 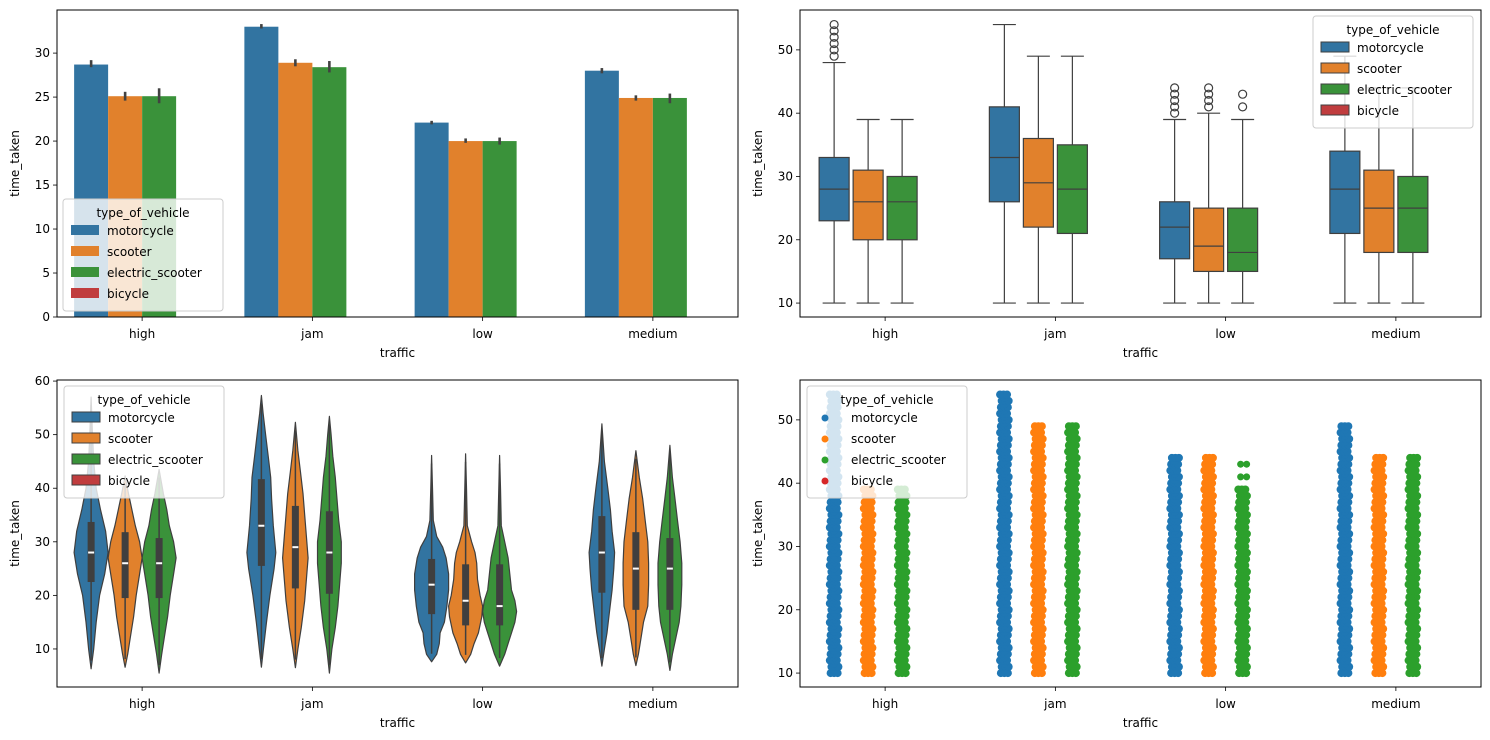 I want to click on y-tick-label: 60, so click(x=42, y=381).